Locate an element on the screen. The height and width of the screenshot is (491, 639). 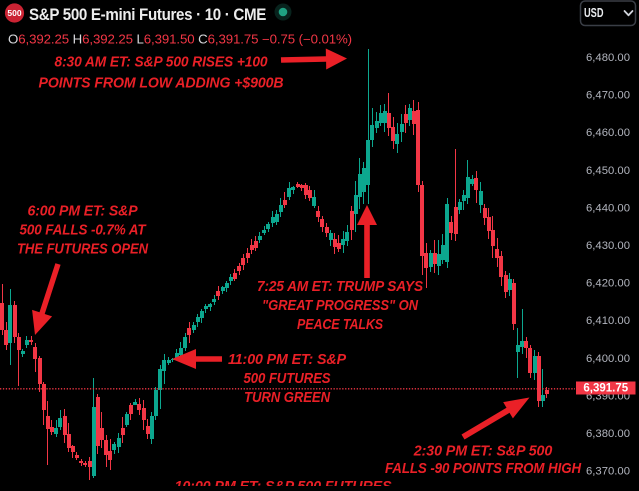
svg-text: 500 FALLS -0.7% AT is located at coordinates (83, 231).